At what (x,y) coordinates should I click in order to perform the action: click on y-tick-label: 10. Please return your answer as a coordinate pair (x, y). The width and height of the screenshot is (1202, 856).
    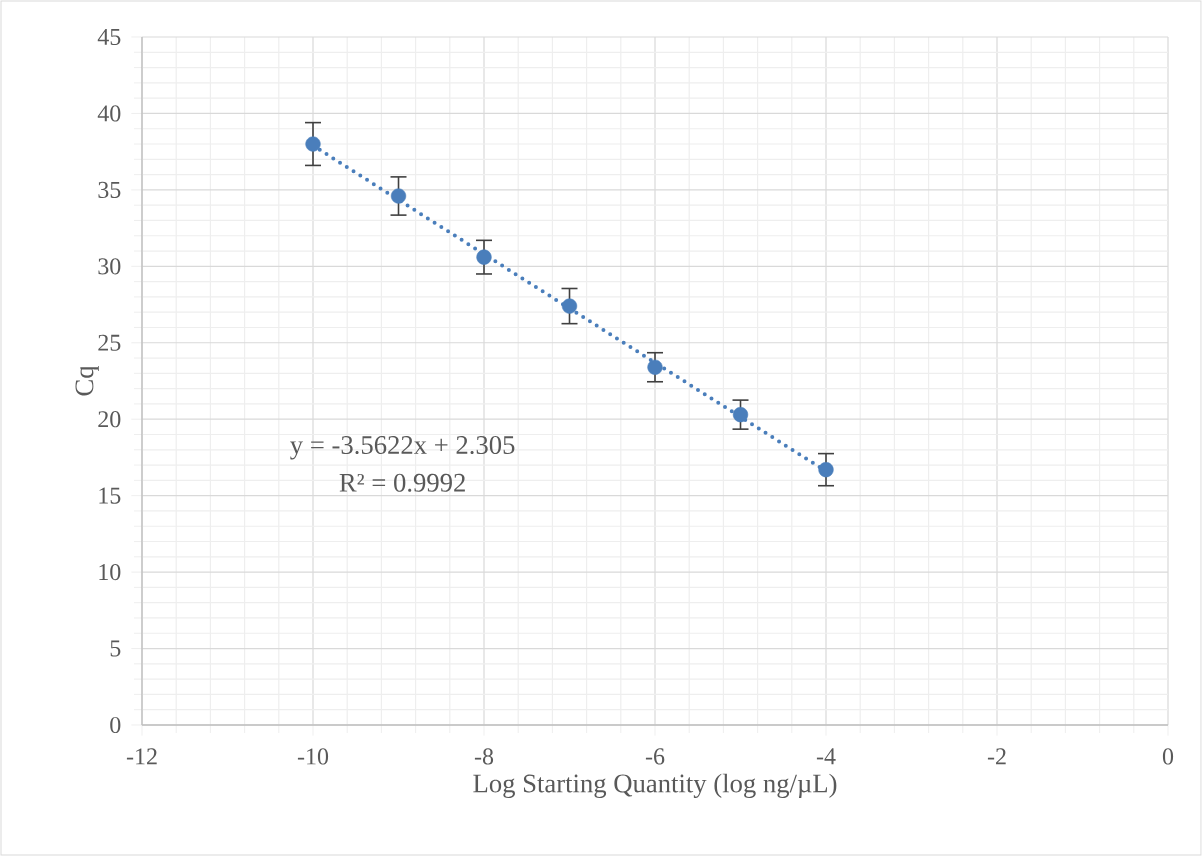
    Looking at the image, I should click on (110, 572).